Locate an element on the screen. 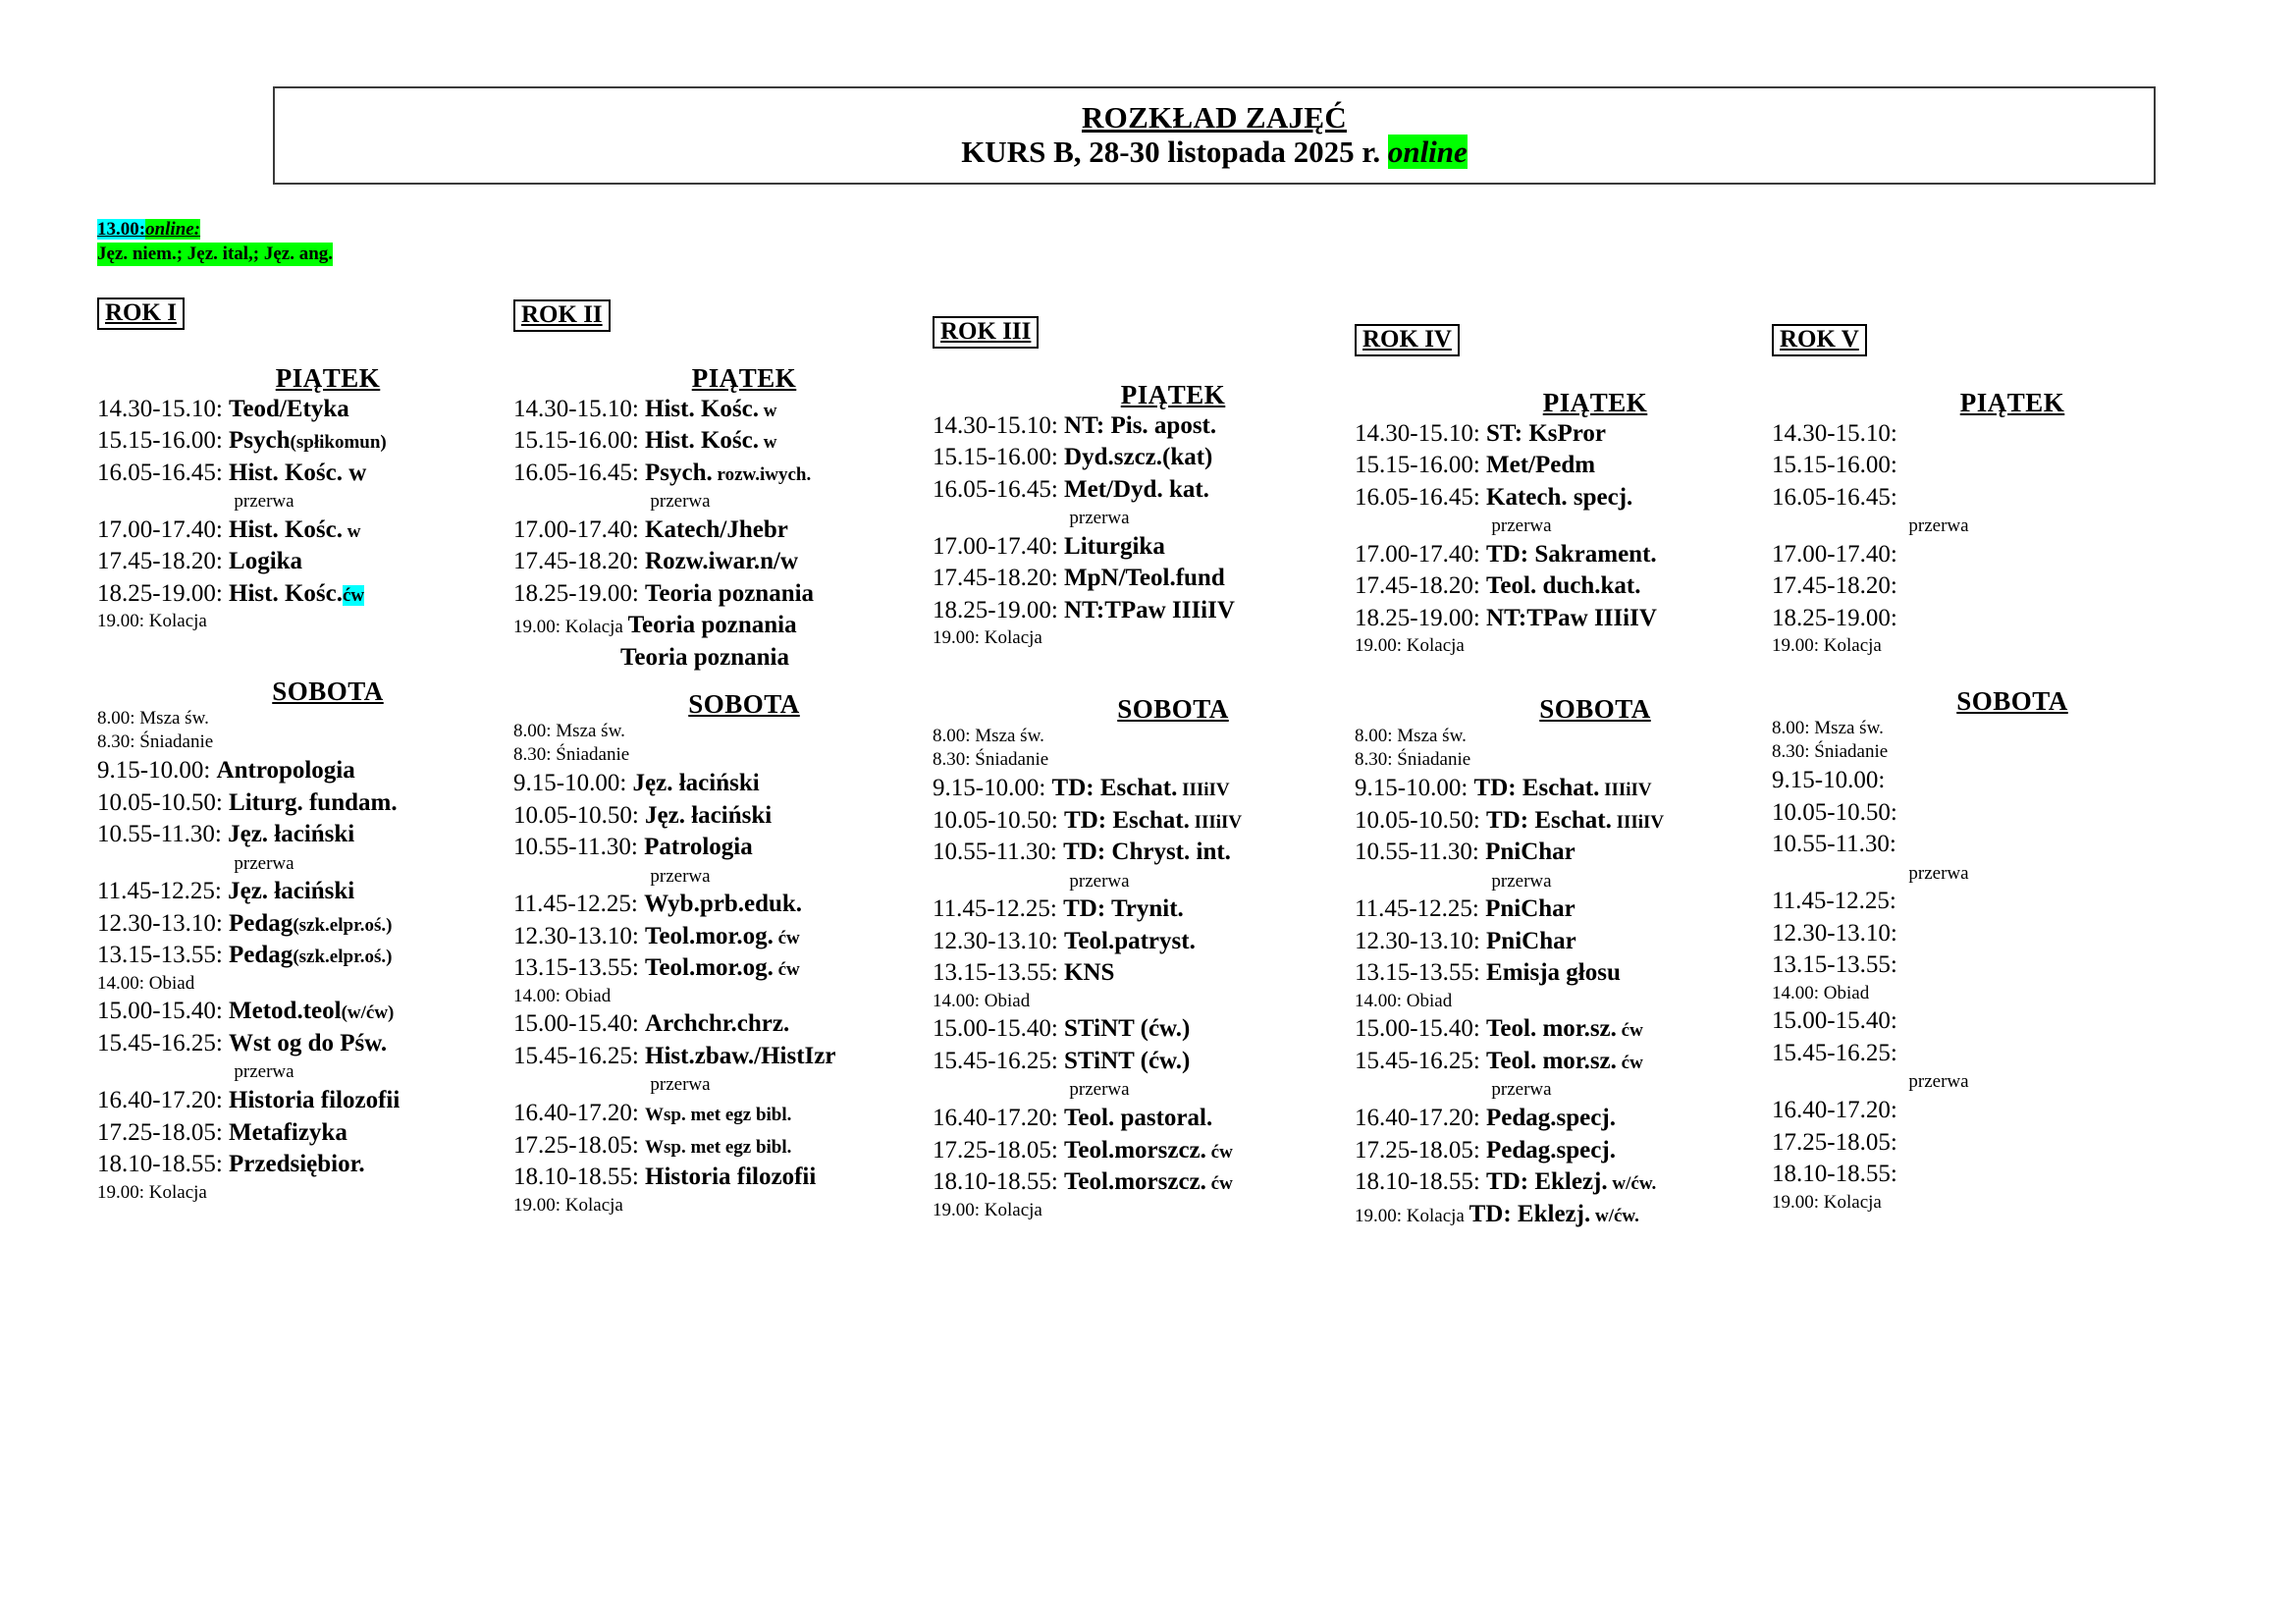 This screenshot has height=1624, width=2296. slot-subject: Teol. mor.sz. is located at coordinates (1552, 1060).